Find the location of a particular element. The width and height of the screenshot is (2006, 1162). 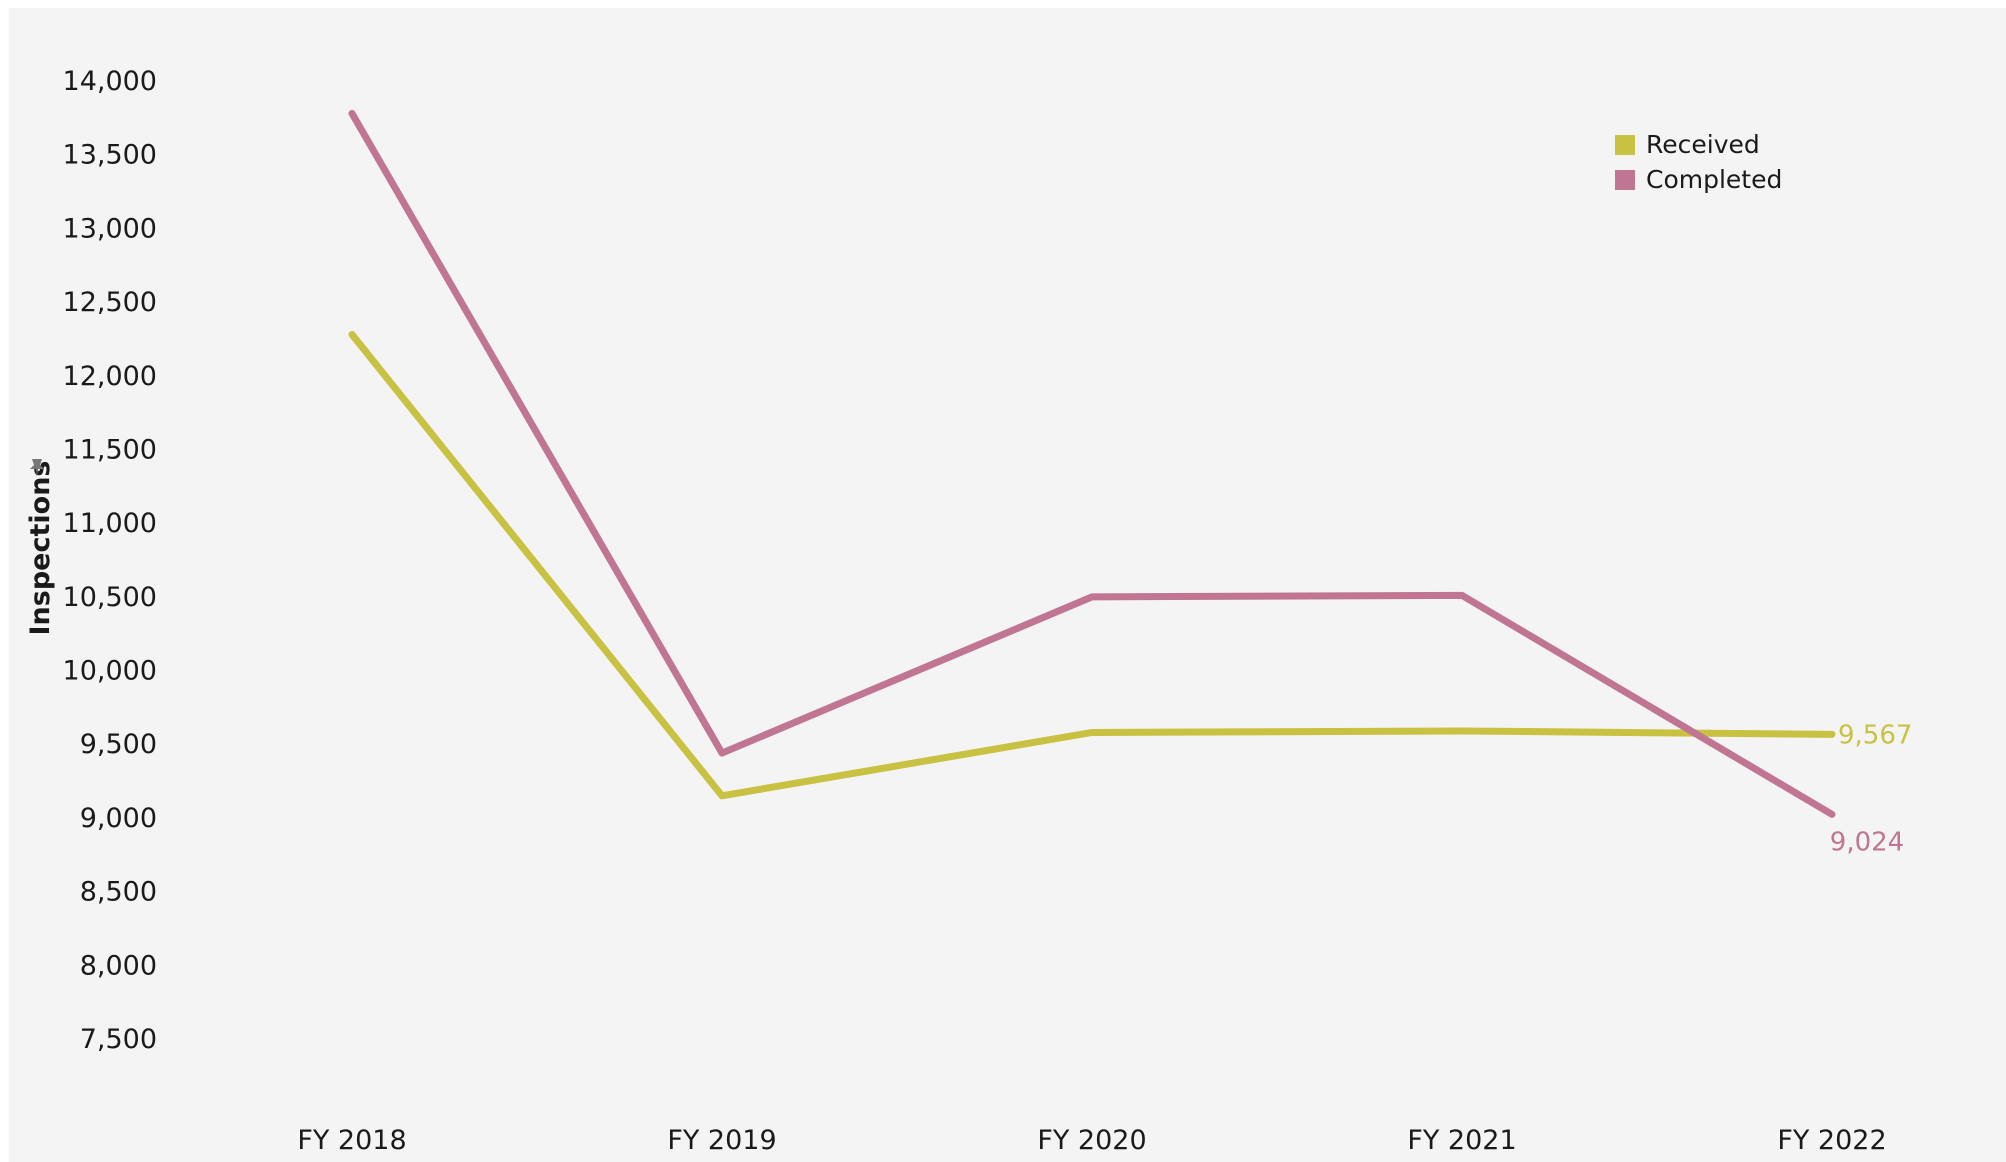

x-tick-label: FY 2018 is located at coordinates (351, 1140).